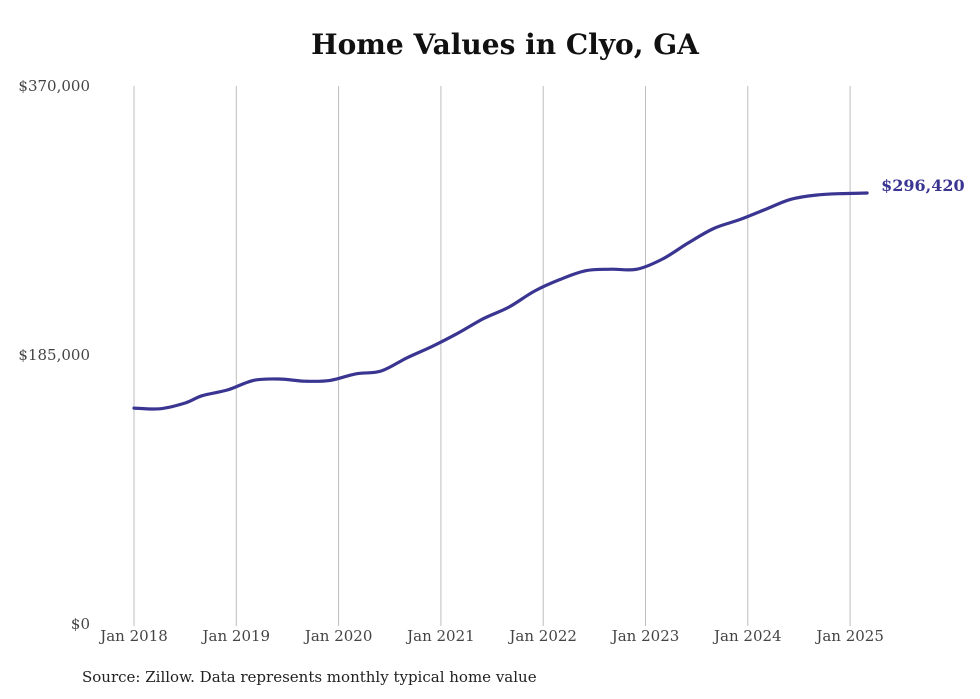 Image resolution: width=980 pixels, height=699 pixels. What do you see at coordinates (440, 636) in the screenshot?
I see `x-tick-label: Jan 2021` at bounding box center [440, 636].